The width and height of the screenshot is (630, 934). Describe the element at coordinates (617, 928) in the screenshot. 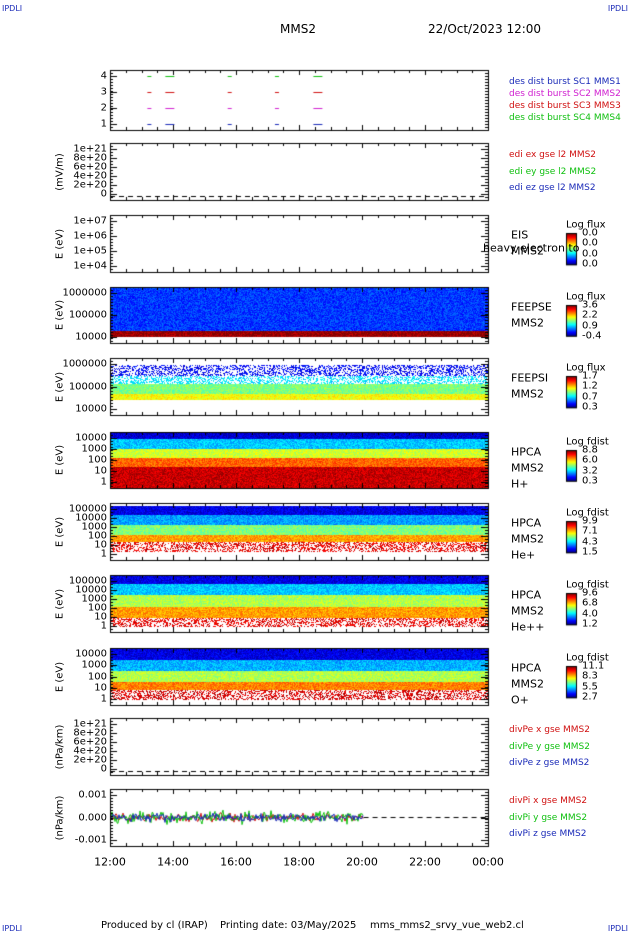

I see `corner-label-bottom-right: IPDLI` at that location.